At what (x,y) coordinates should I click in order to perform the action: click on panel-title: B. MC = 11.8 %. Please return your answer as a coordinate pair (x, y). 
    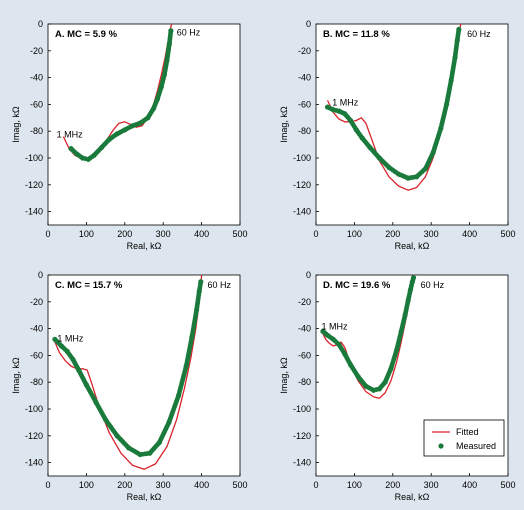
    Looking at the image, I should click on (356, 34).